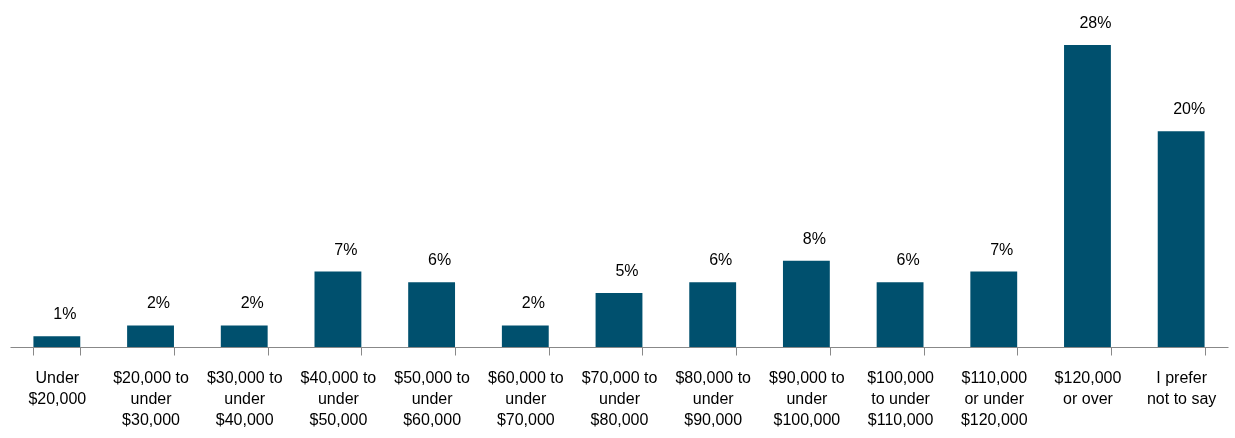 The height and width of the screenshot is (438, 1235). Describe the element at coordinates (901, 398) in the screenshot. I see `x-tick-label: $100,000 to under $110,000` at that location.